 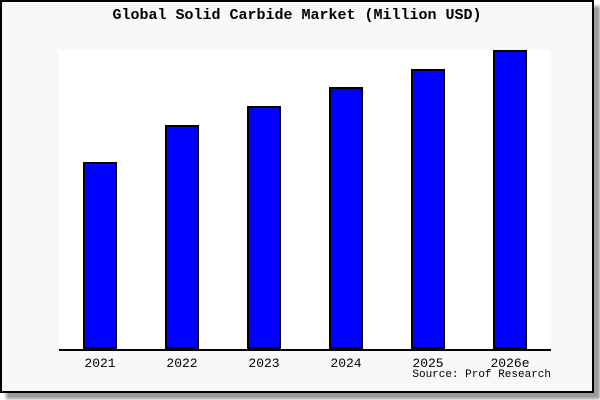 I want to click on bar-2023, so click(x=264, y=227).